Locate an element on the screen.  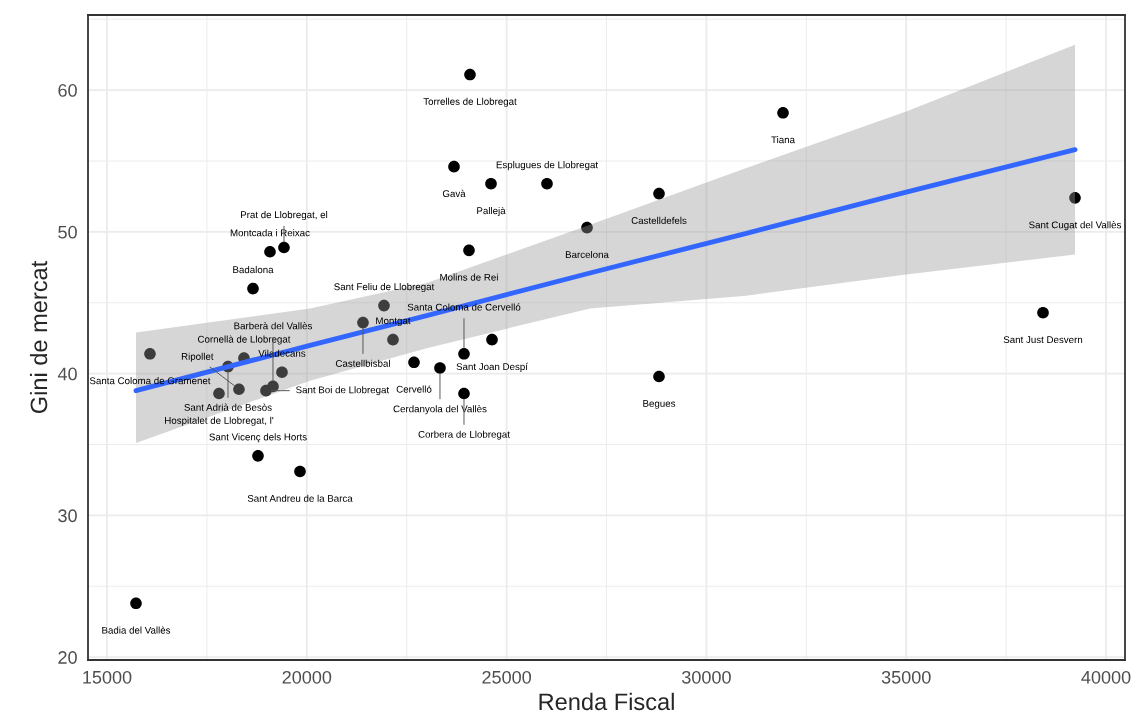
y-tick-label: 30 is located at coordinates (67, 516).